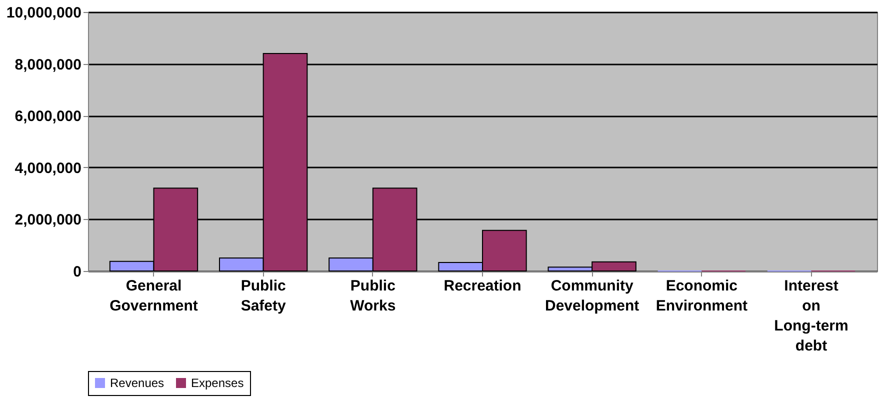 This screenshot has height=401, width=882. What do you see at coordinates (154, 296) in the screenshot?
I see `x-tick-label: General Government` at bounding box center [154, 296].